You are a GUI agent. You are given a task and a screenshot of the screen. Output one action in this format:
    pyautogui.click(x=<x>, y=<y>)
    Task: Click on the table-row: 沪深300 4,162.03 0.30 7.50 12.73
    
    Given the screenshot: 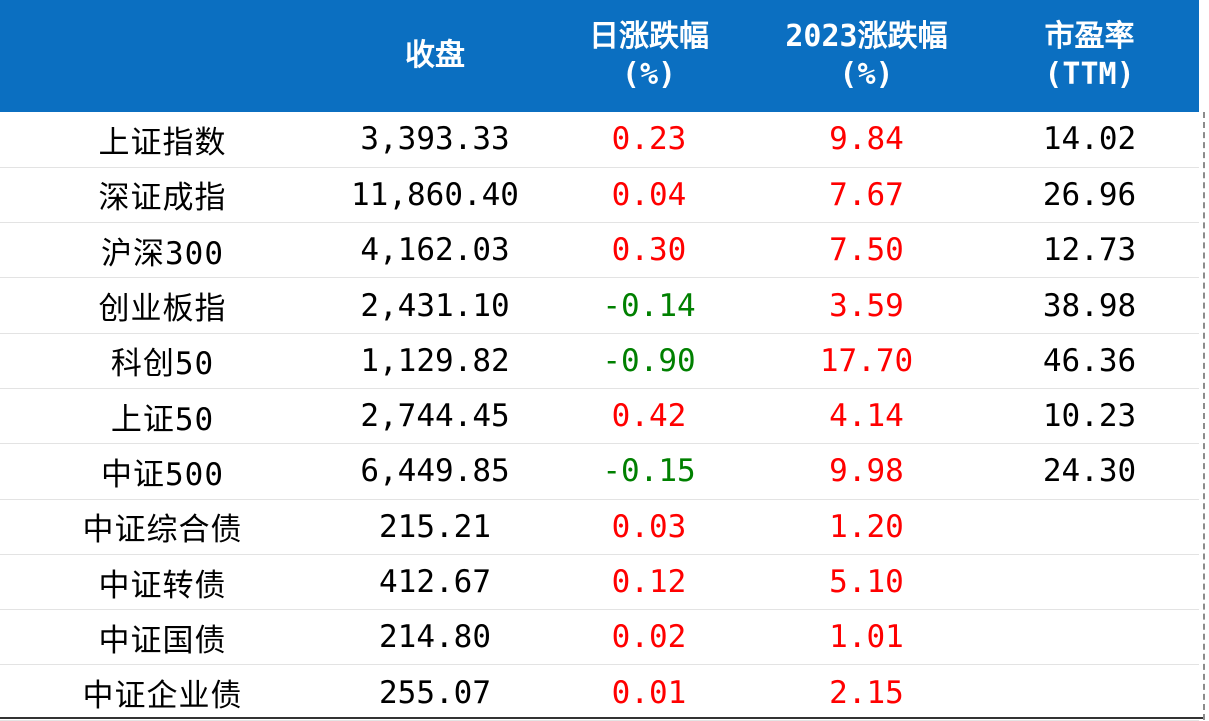 What is the action you would take?
    pyautogui.click(x=599, y=250)
    